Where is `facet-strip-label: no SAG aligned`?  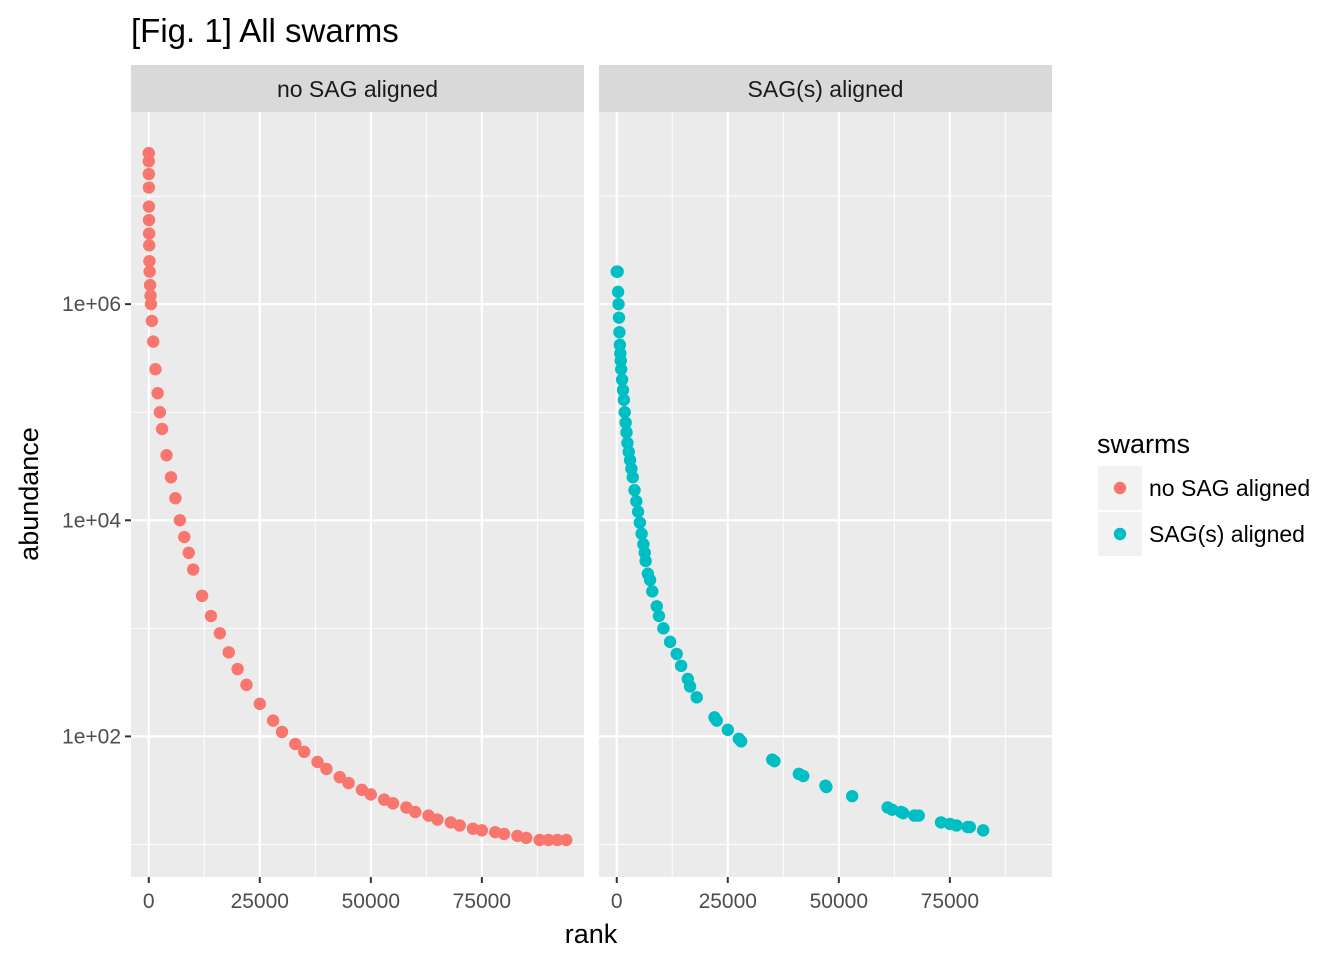
facet-strip-label: no SAG aligned is located at coordinates (357, 89).